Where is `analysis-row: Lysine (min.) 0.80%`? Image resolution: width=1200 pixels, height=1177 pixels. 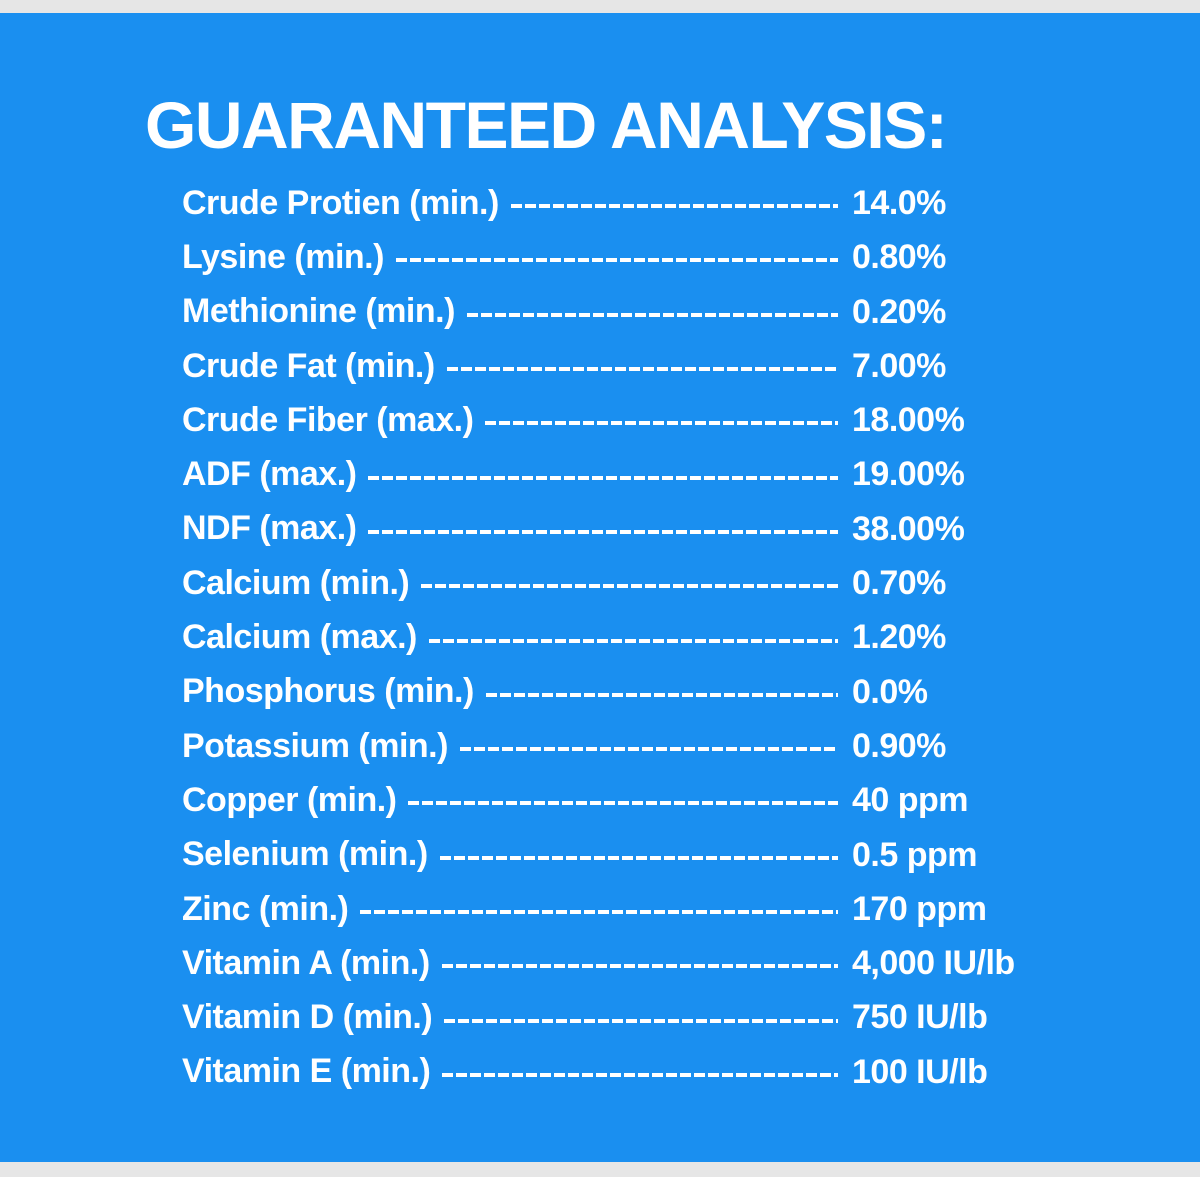
analysis-row: Lysine (min.) 0.80% is located at coordinates (564, 257).